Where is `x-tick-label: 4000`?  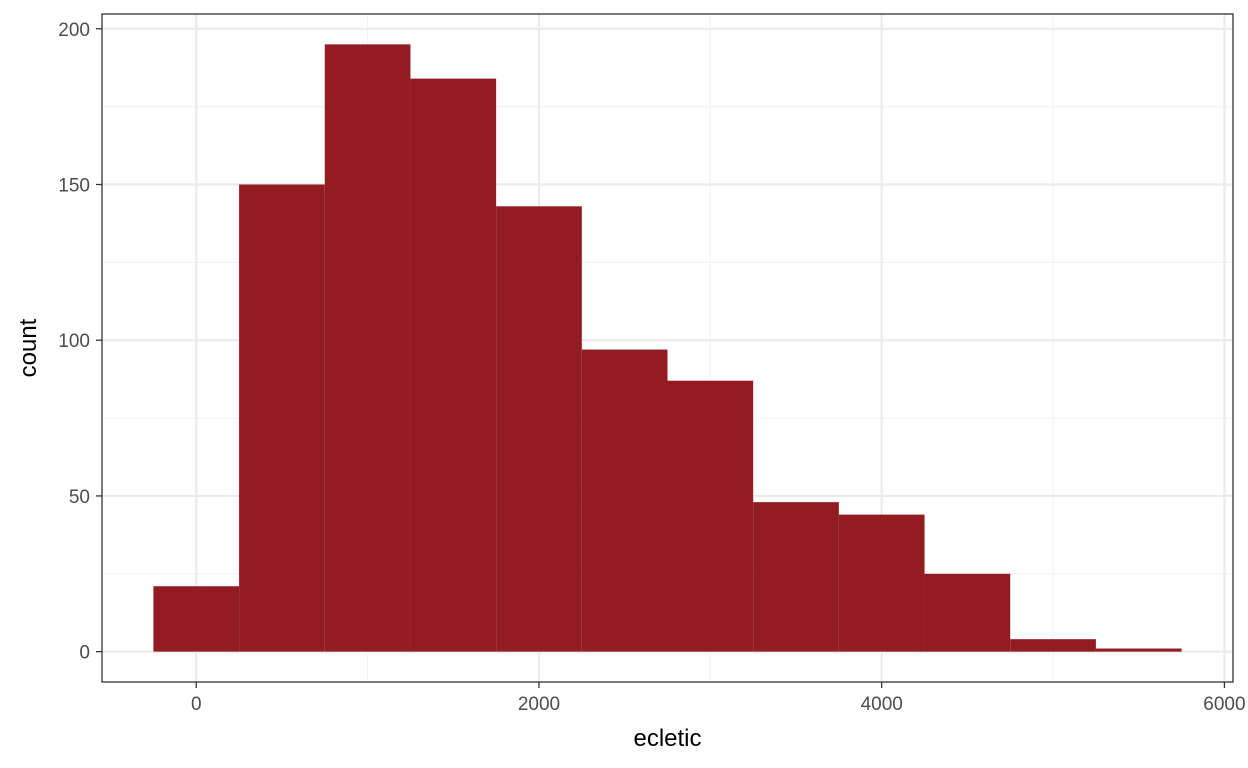
x-tick-label: 4000 is located at coordinates (882, 704).